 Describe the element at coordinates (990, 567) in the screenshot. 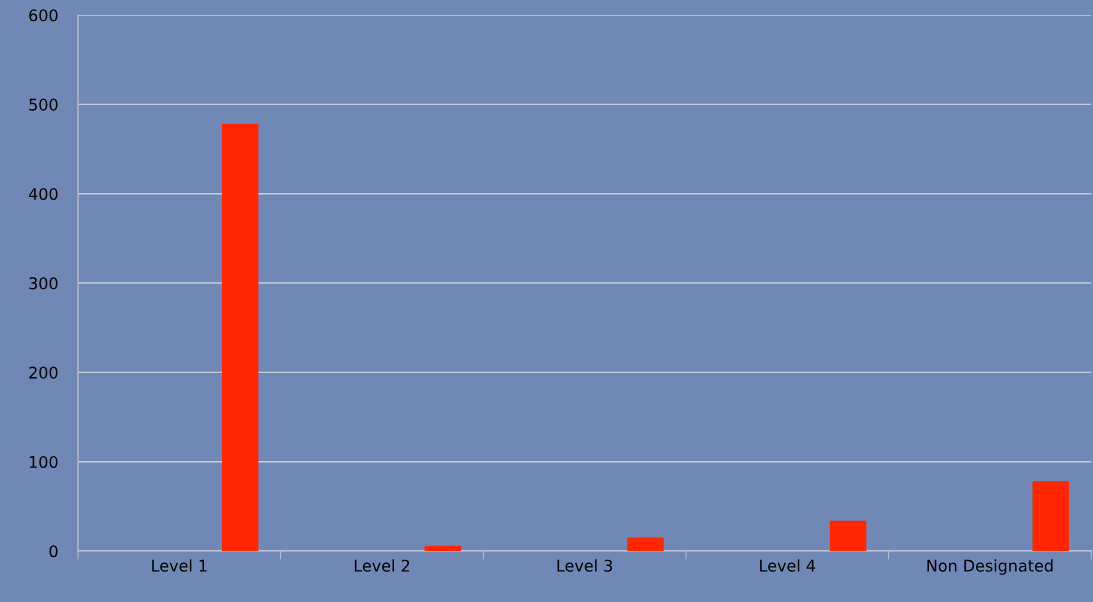

I see `x-tick-label: Non Designated` at that location.